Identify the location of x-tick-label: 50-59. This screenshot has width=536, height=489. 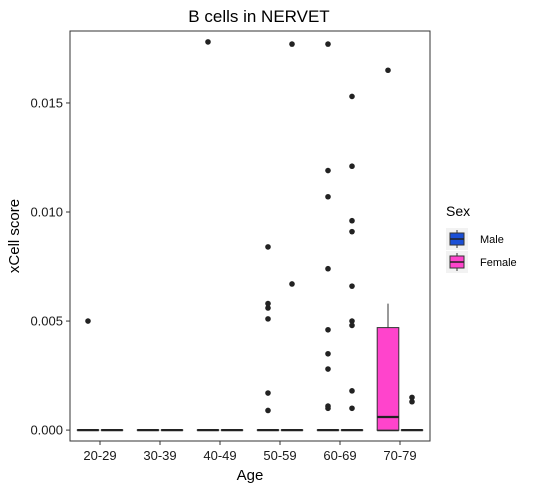
(279, 455).